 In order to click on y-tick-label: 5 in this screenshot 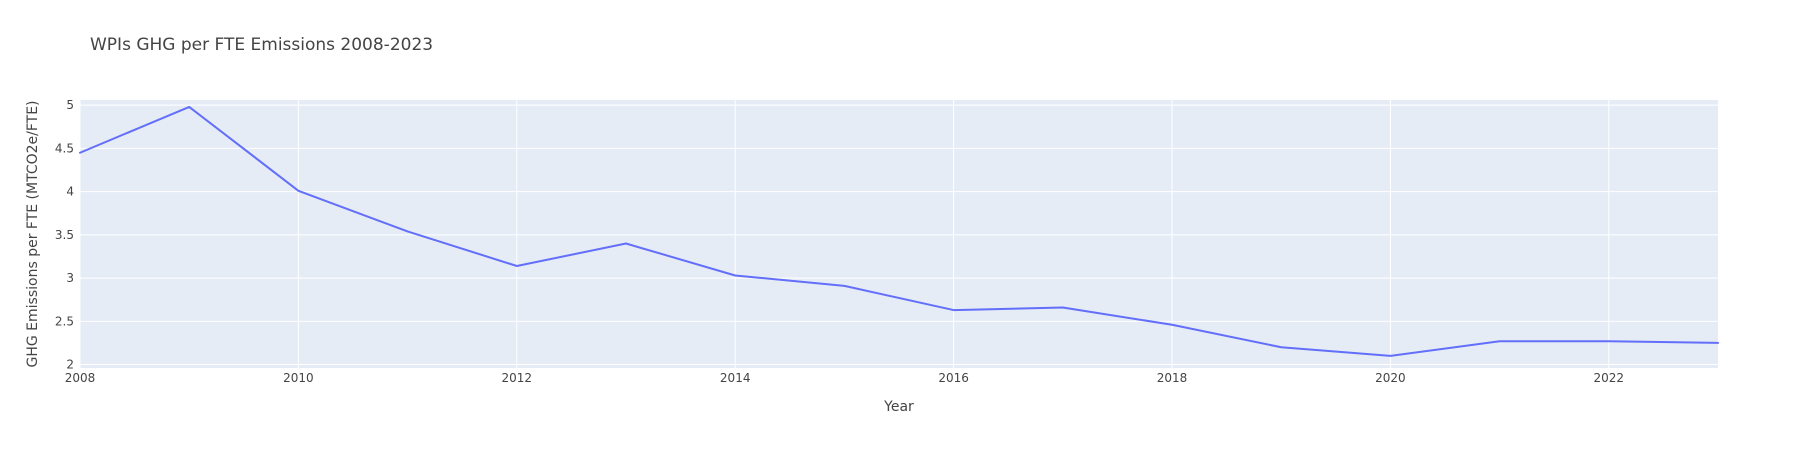, I will do `click(70, 105)`.